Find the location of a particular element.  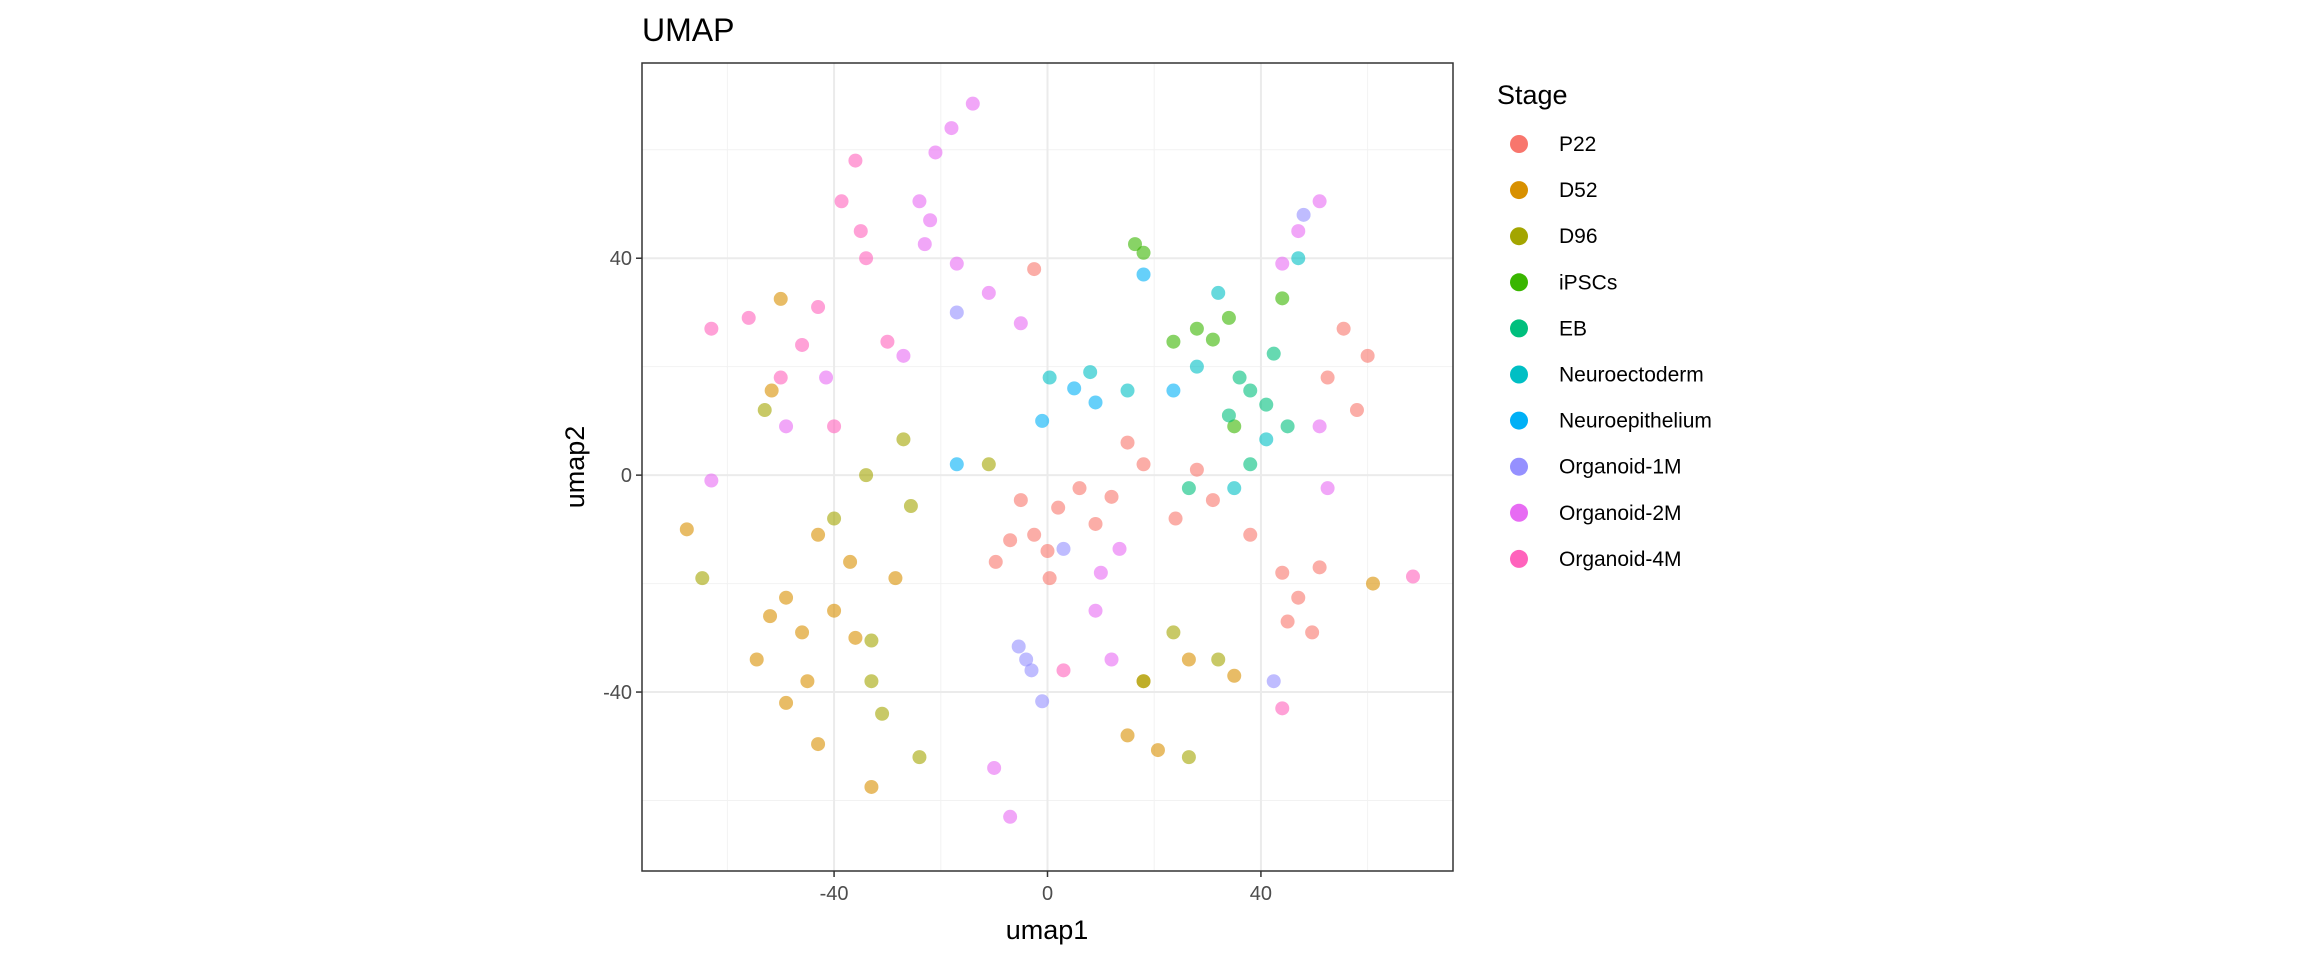

y-axis-title: umap2 is located at coordinates (575, 467).